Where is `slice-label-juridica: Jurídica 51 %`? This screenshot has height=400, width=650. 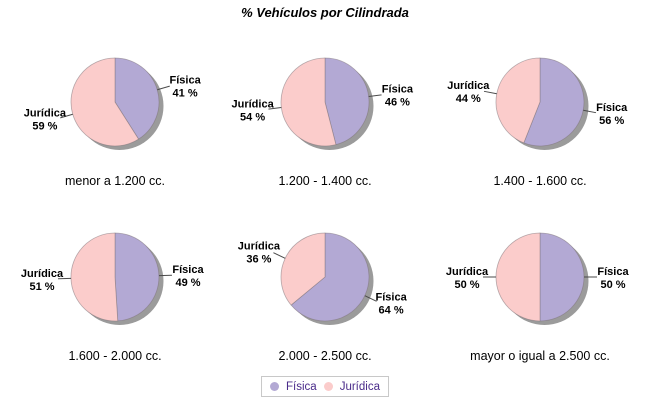 slice-label-juridica: Jurídica 51 % is located at coordinates (42, 280).